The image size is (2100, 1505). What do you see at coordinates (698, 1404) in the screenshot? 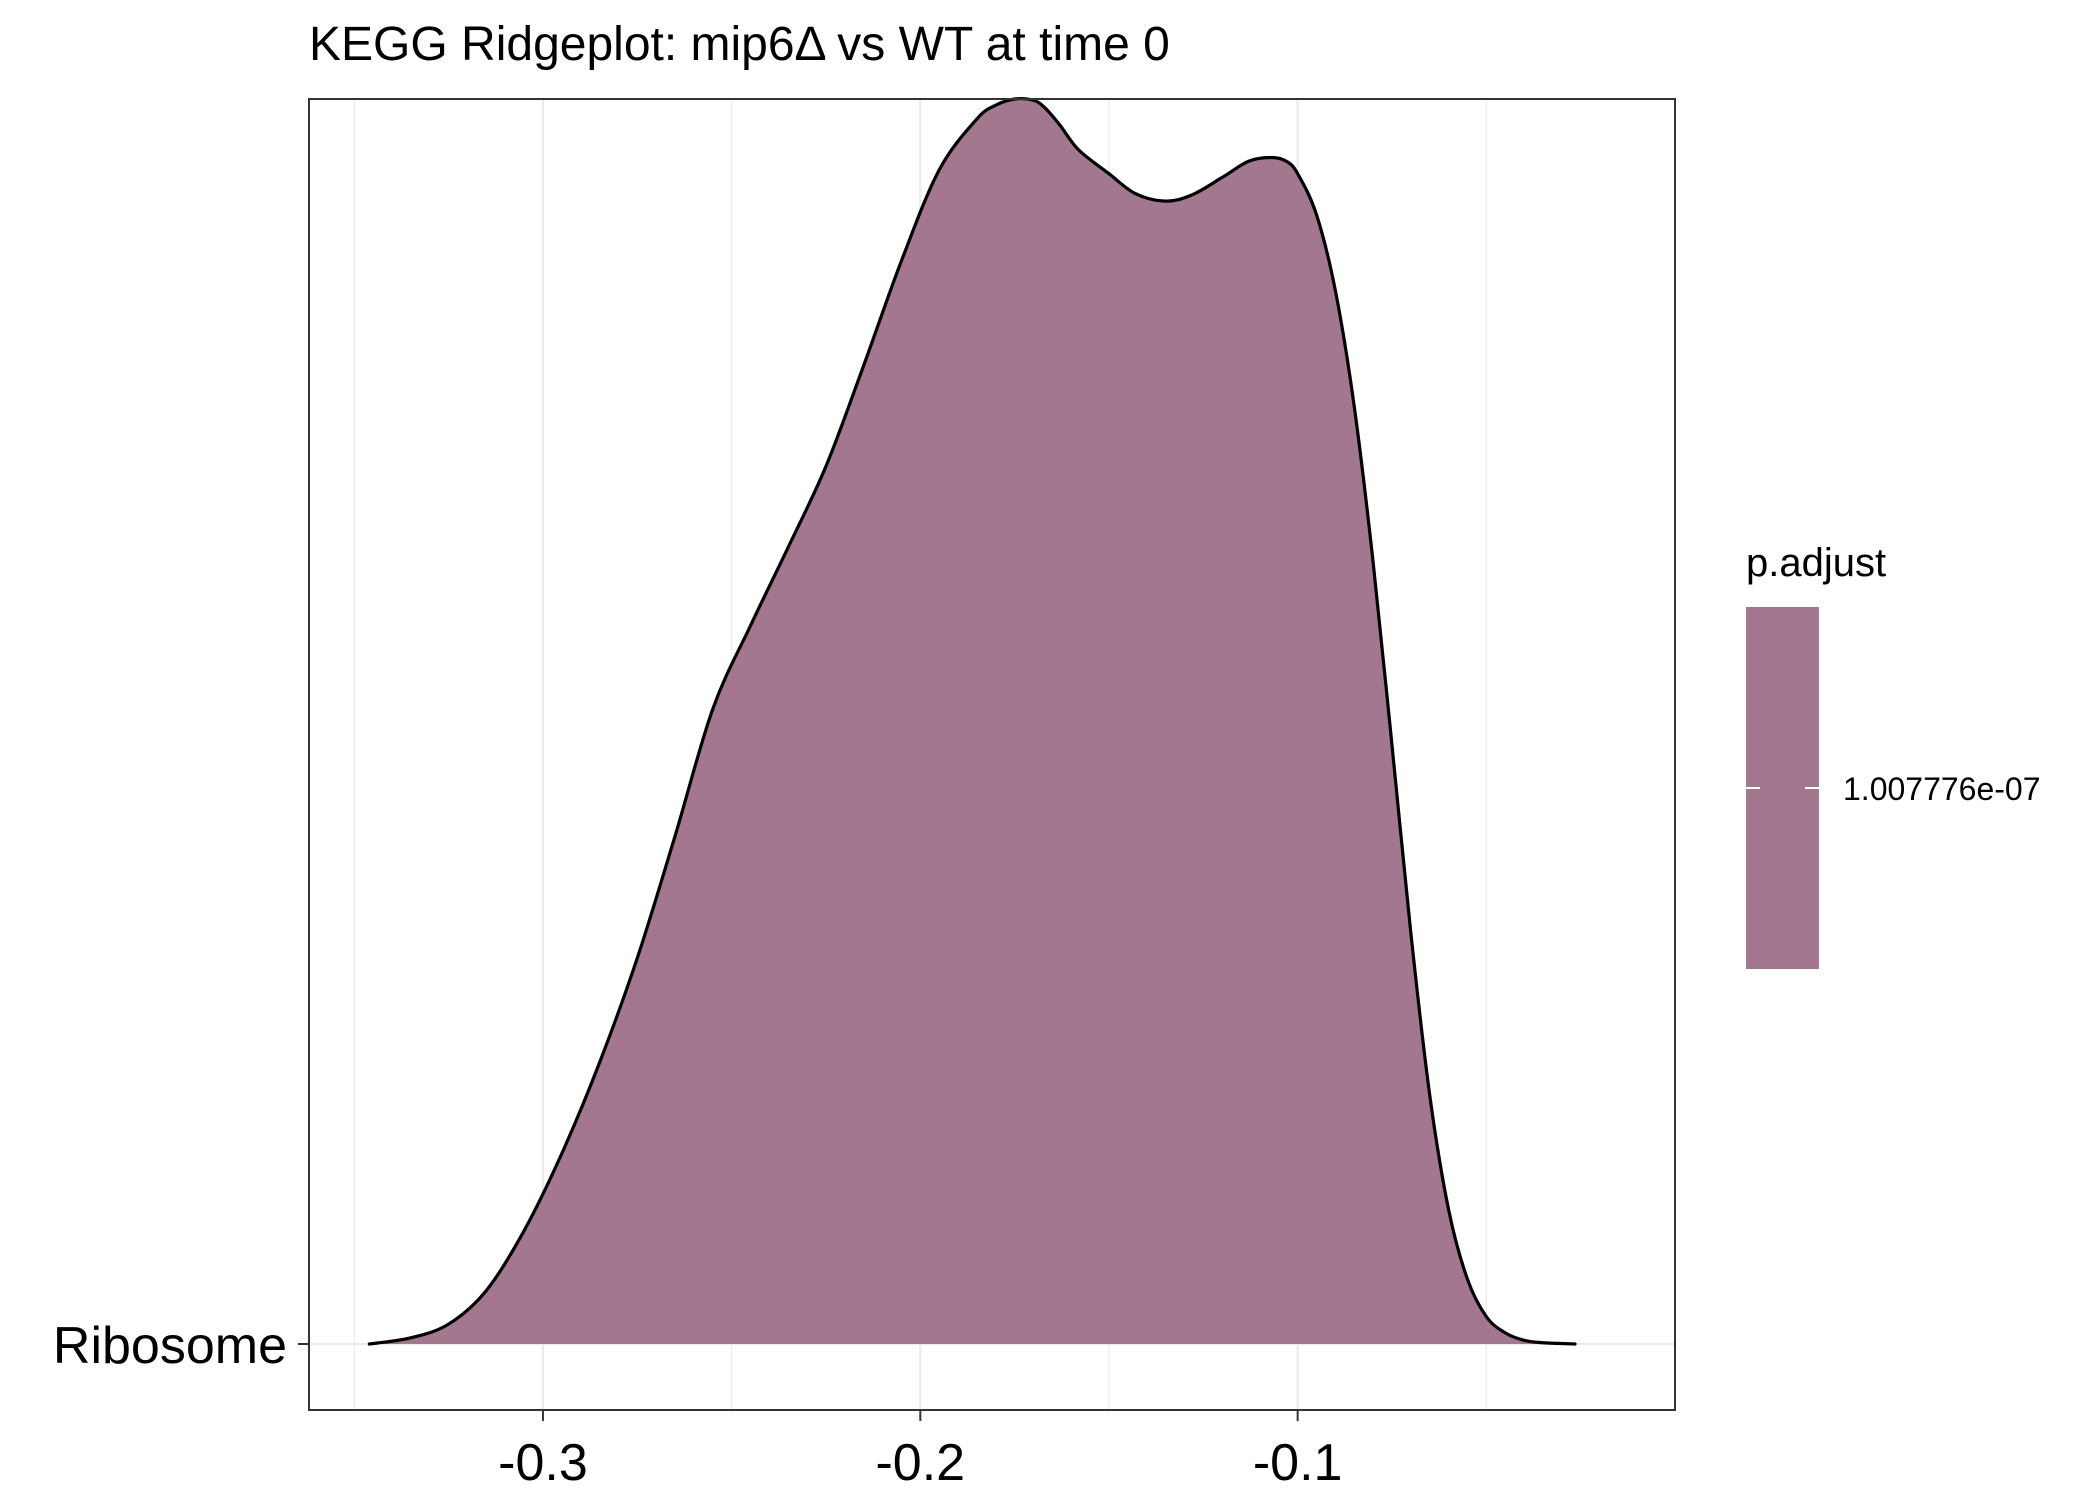
I see `axis-layer: -0.3 -0.2 -0.1 Ribosome` at bounding box center [698, 1404].